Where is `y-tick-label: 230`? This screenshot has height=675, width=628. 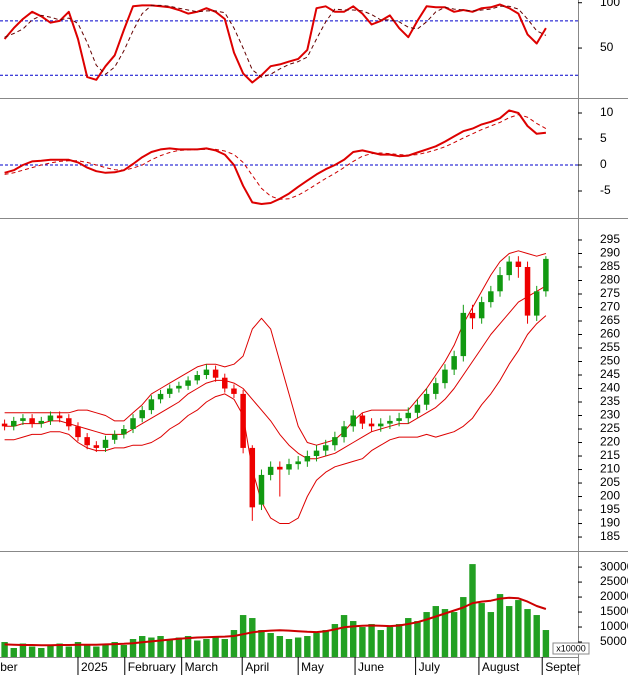 y-tick-label: 230 is located at coordinates (610, 415).